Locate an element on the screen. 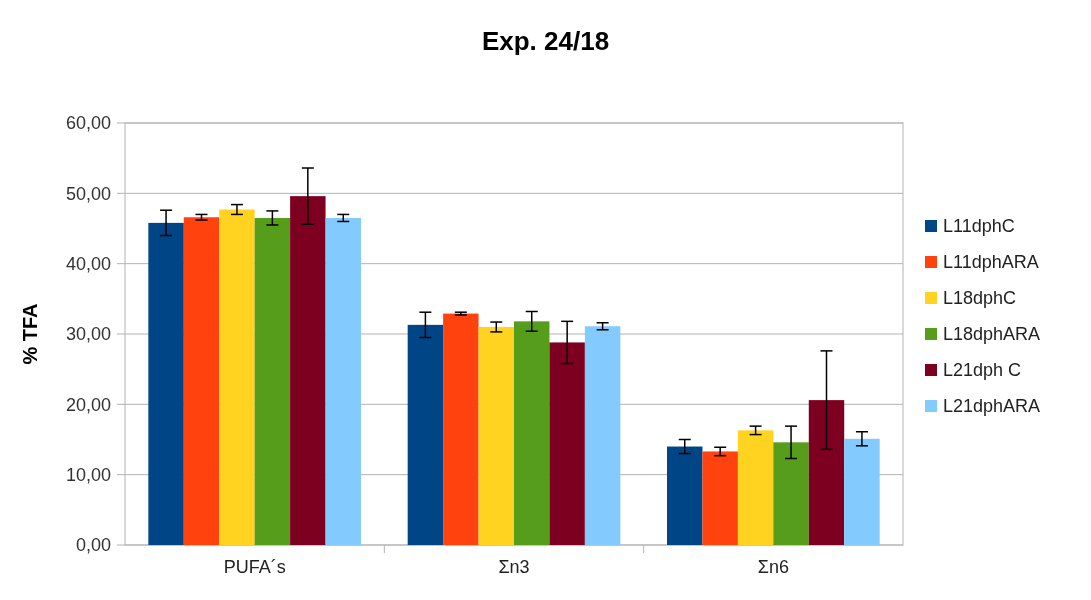 The height and width of the screenshot is (600, 1091). x-tick-label: Σn6 is located at coordinates (773, 567).